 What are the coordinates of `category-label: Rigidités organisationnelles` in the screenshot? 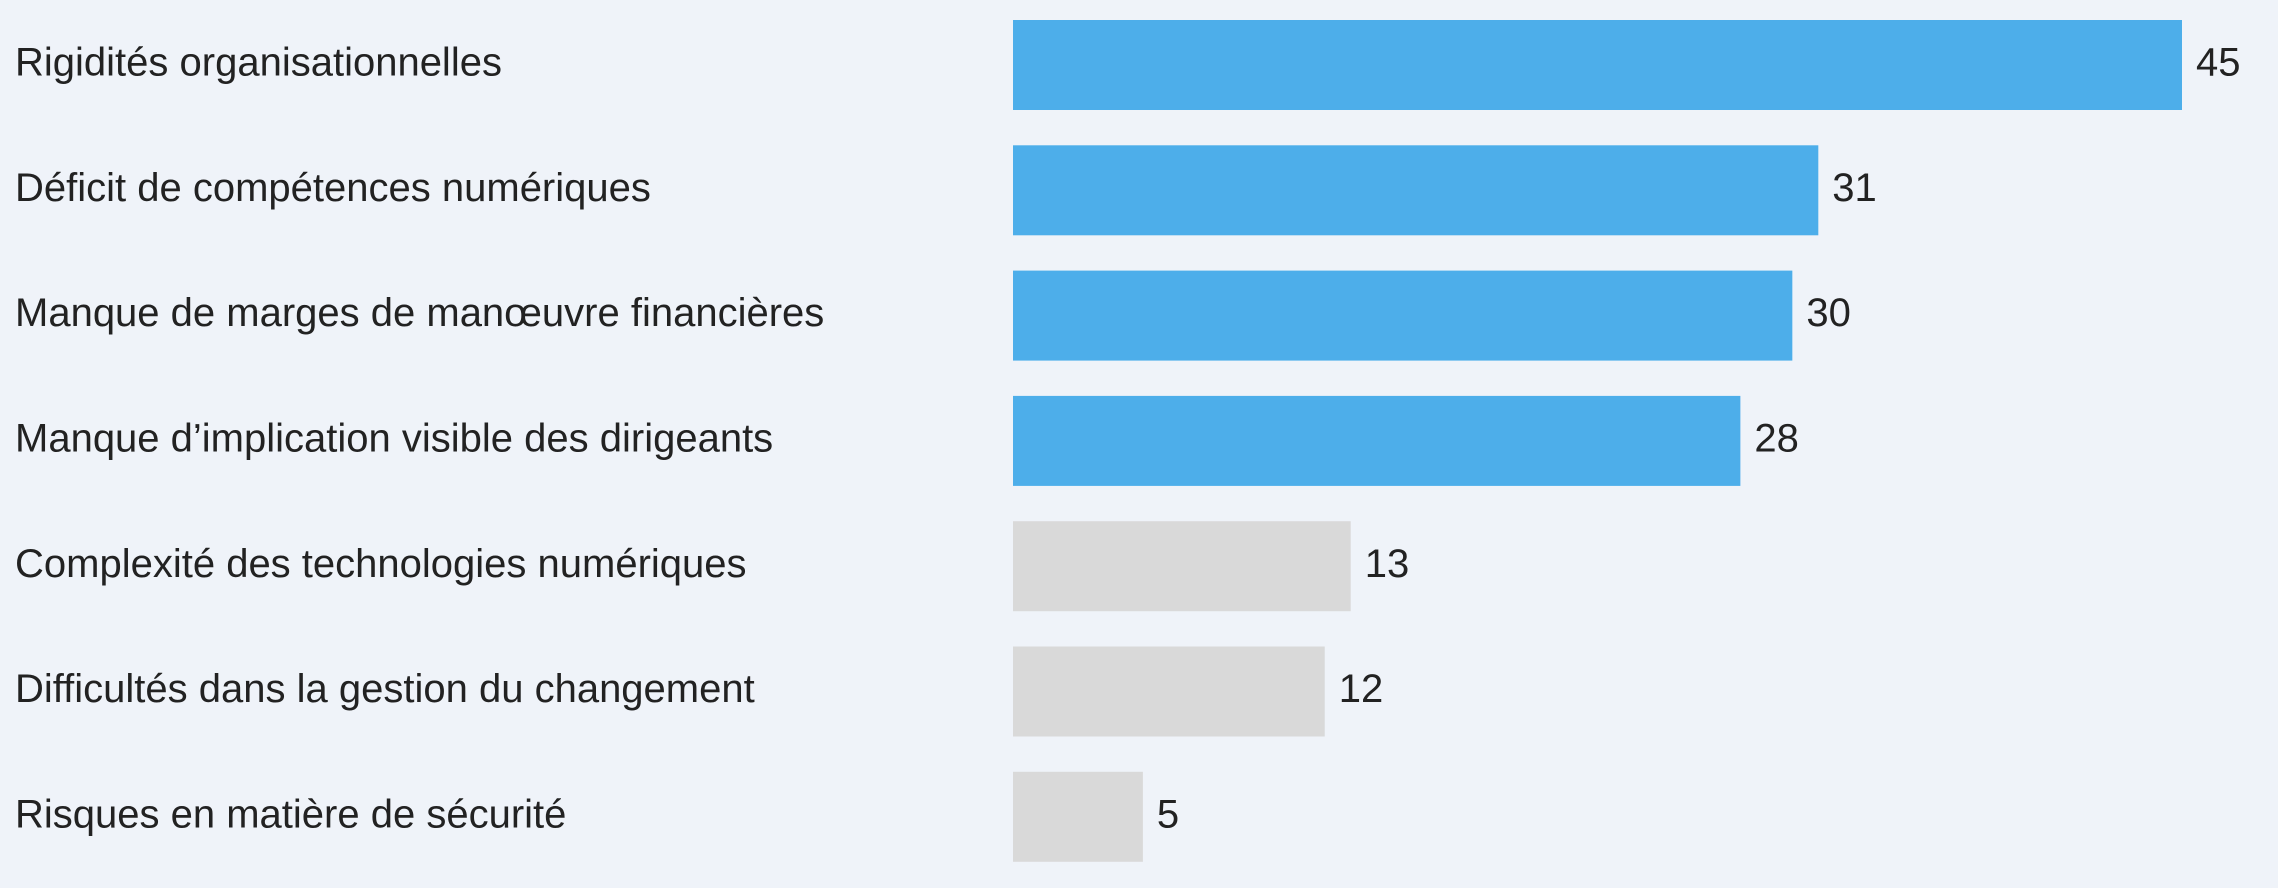 It's located at (258, 63).